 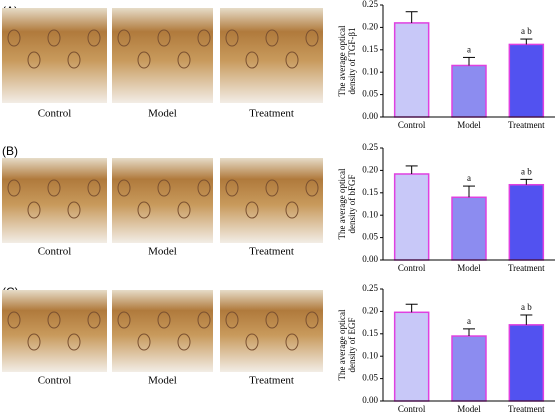 I want to click on y-axis-label: The average opticaldensity of EGF, so click(x=347, y=344).